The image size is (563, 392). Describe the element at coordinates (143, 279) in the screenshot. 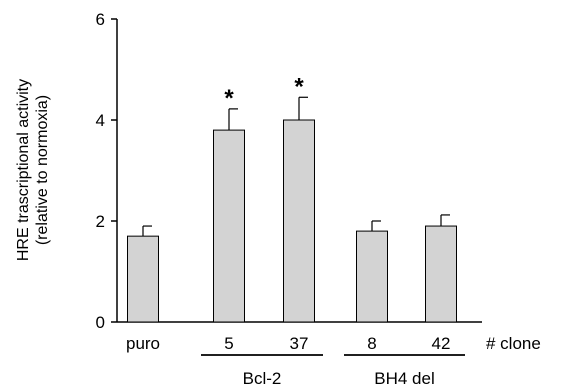

I see `bar-puro` at that location.